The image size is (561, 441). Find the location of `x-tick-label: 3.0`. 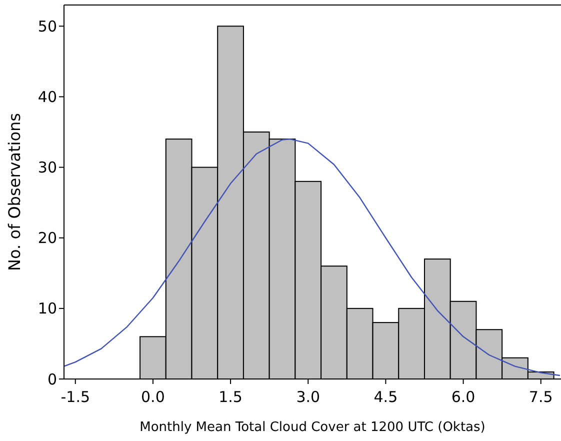

x-tick-label: 3.0 is located at coordinates (308, 397).